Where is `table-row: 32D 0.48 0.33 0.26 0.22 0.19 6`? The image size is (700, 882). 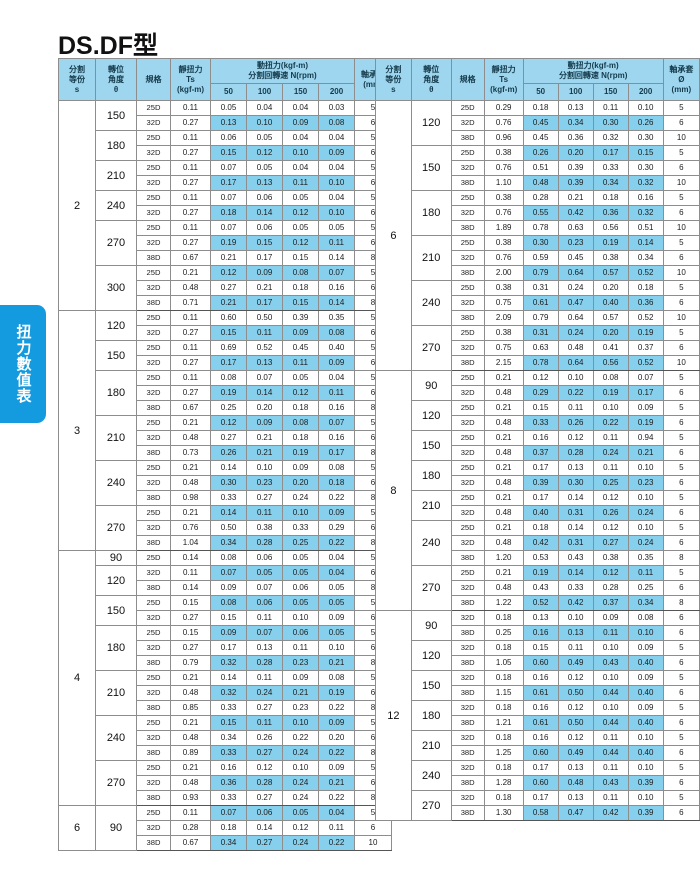
table-row: 32D 0.48 0.33 0.26 0.22 0.19 6 is located at coordinates (538, 423).